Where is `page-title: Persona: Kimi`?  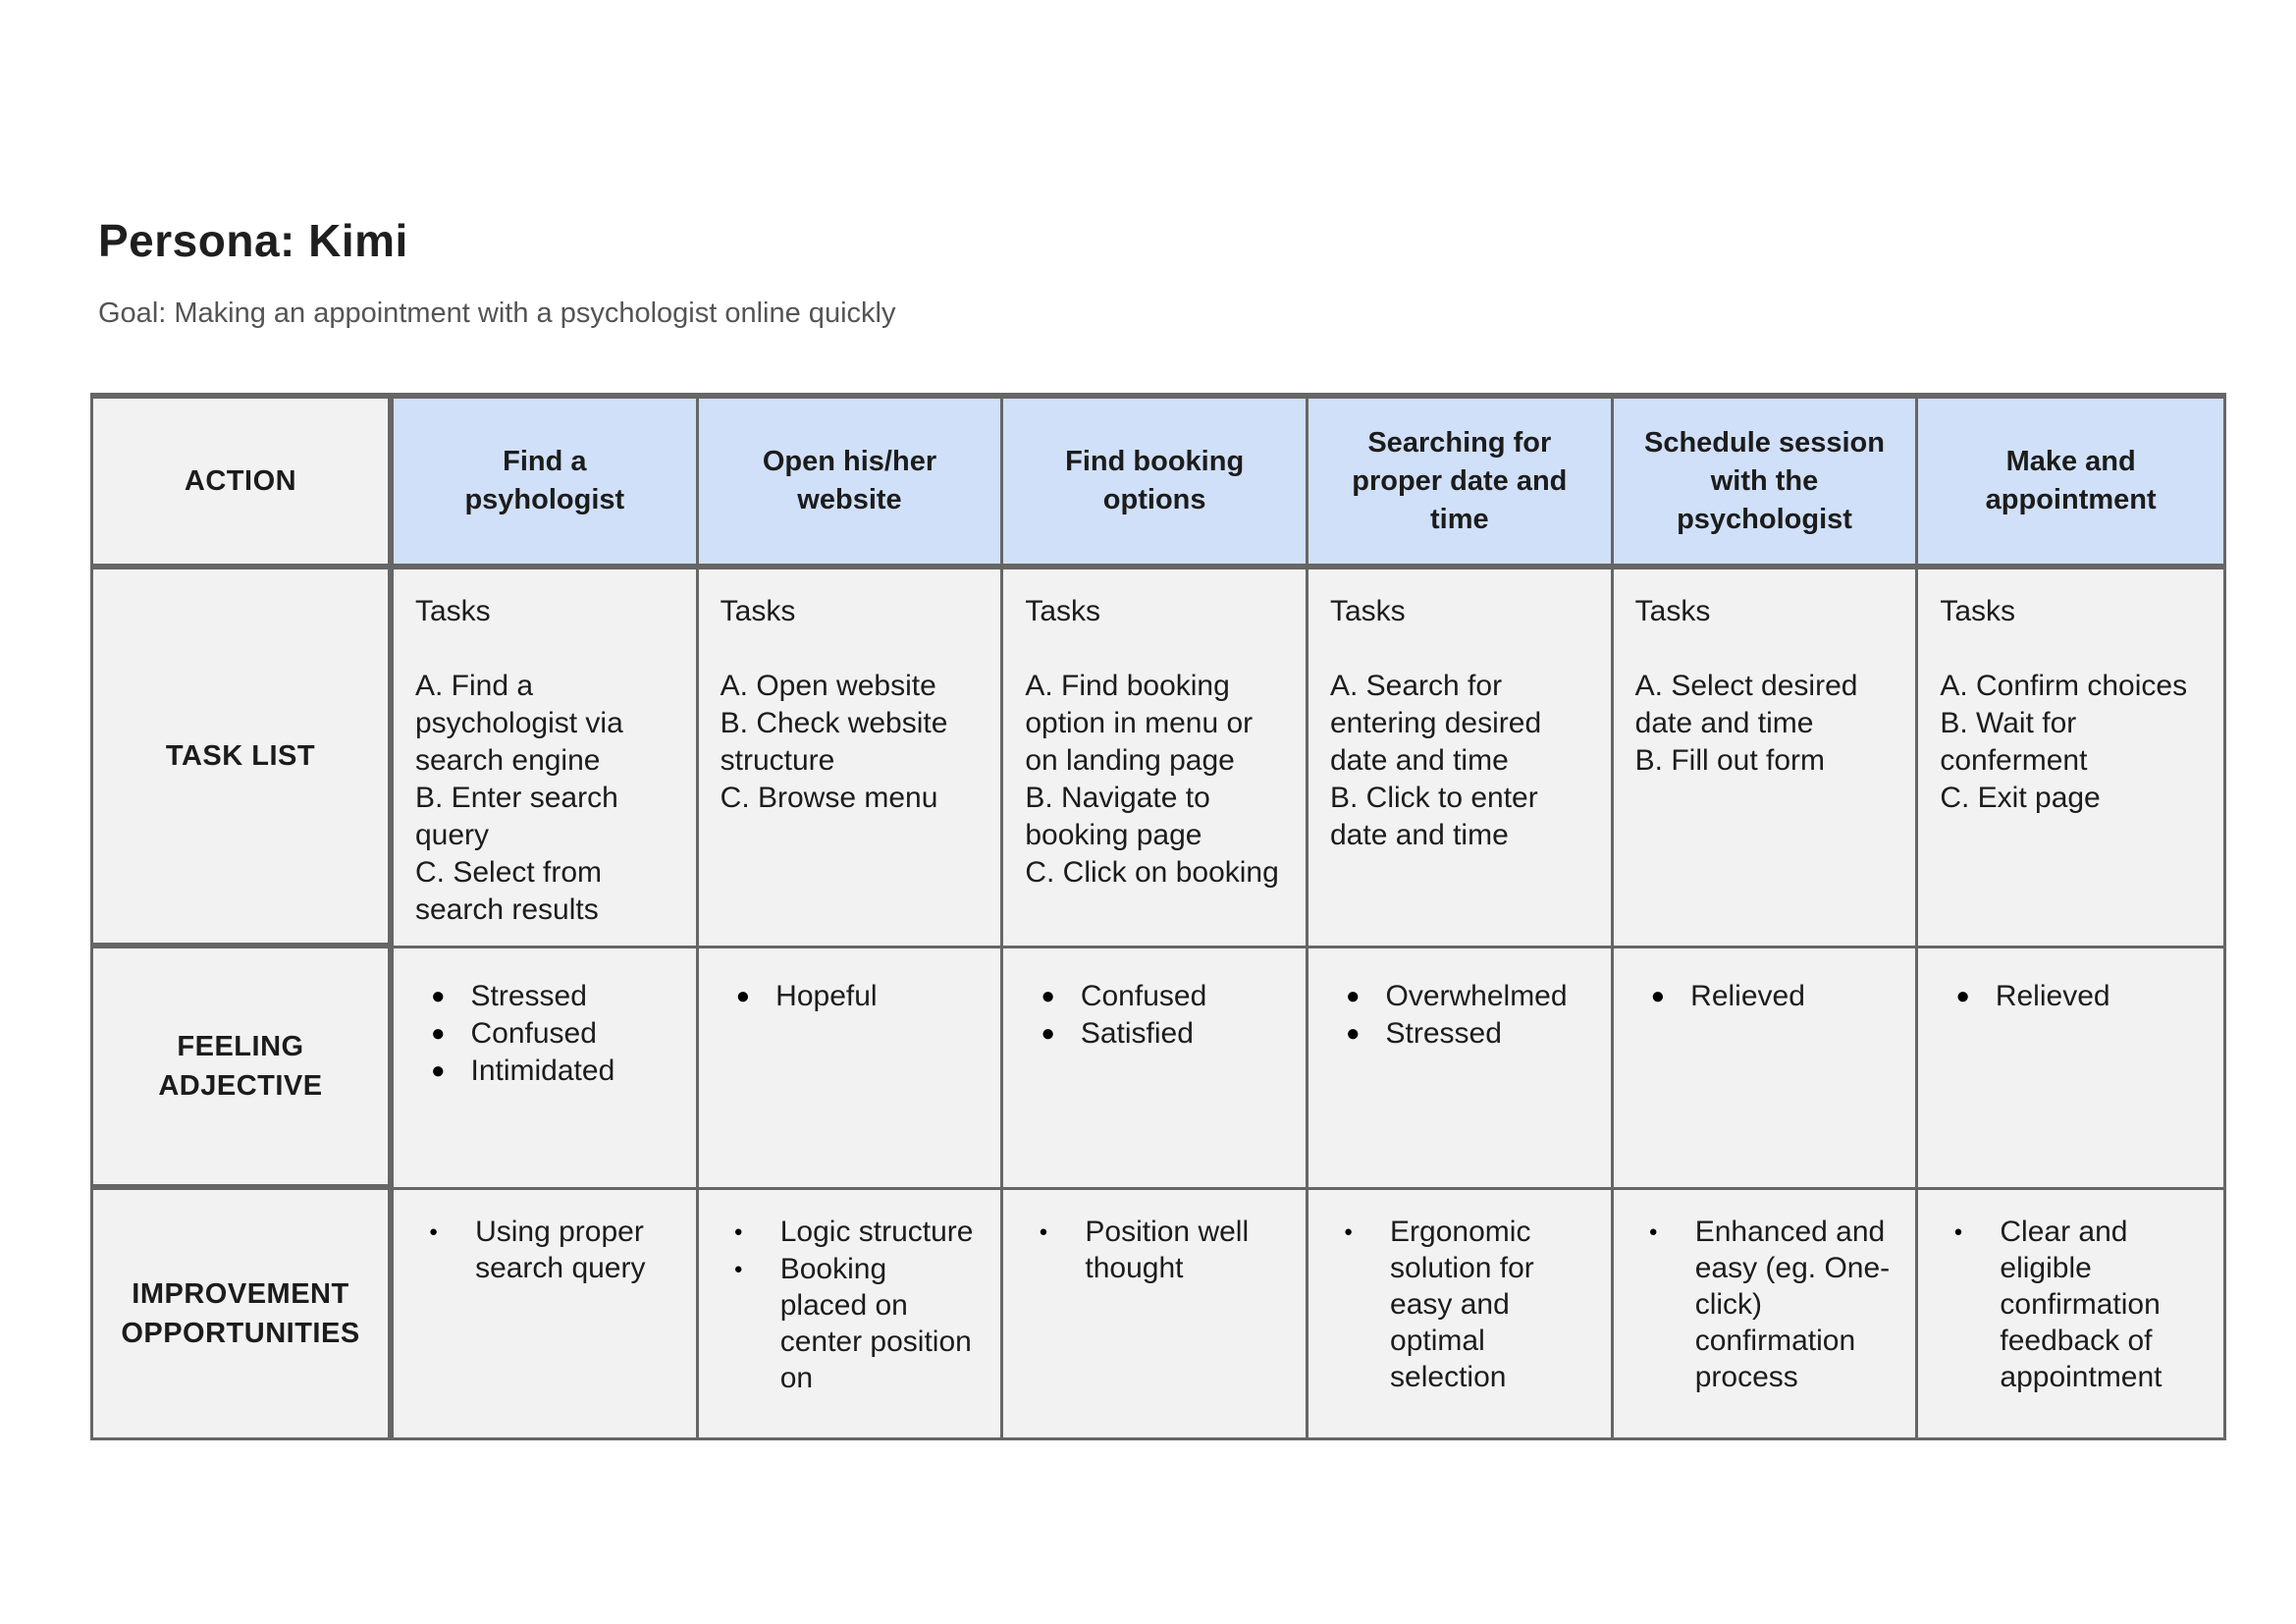
page-title: Persona: Kimi is located at coordinates (253, 240).